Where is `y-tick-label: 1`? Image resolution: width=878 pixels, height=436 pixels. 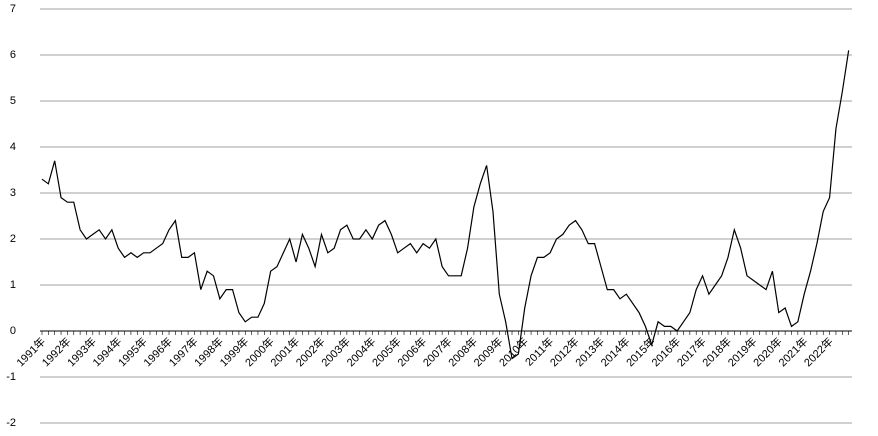 y-tick-label: 1 is located at coordinates (13, 285).